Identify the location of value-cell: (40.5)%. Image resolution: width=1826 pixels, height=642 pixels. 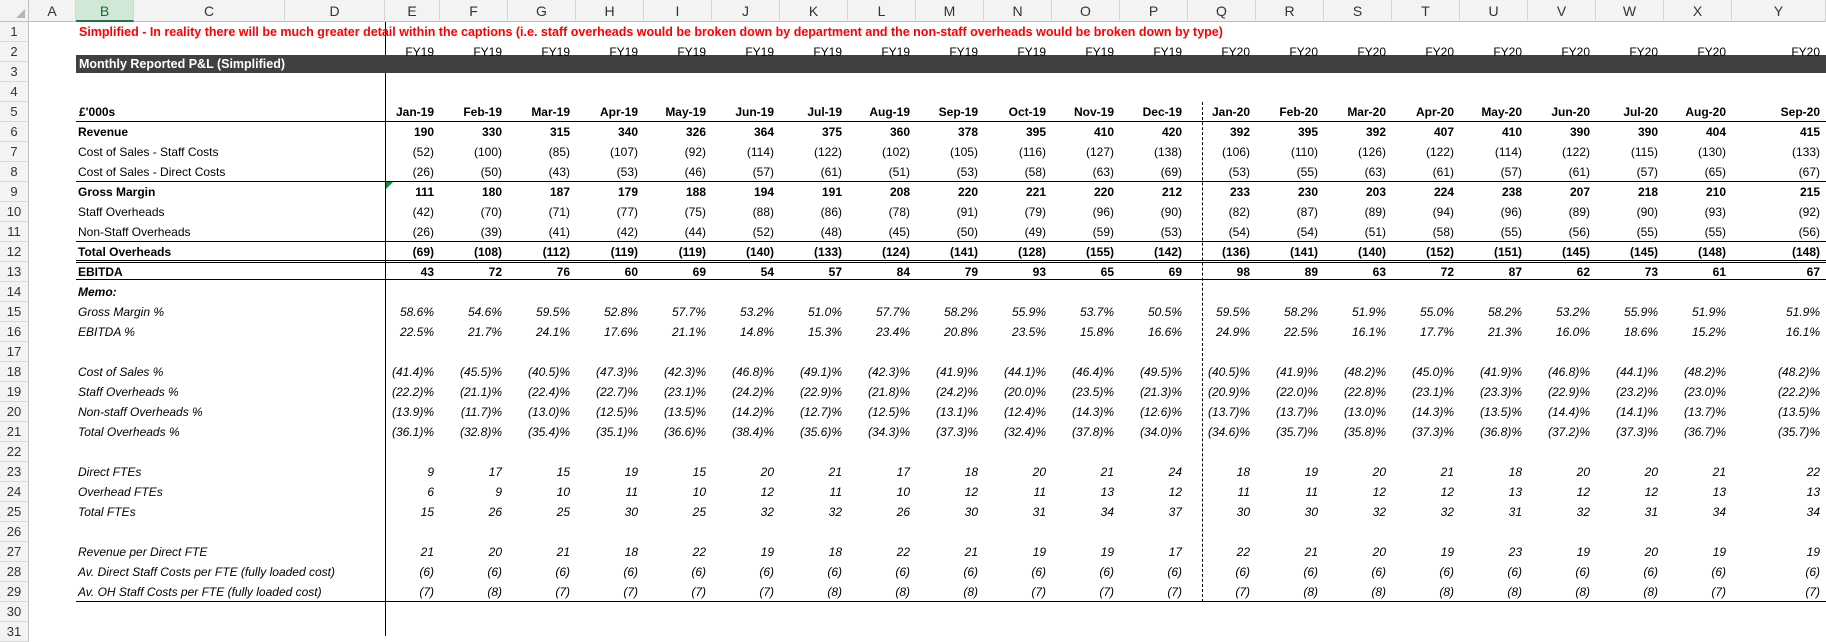
(1228, 372).